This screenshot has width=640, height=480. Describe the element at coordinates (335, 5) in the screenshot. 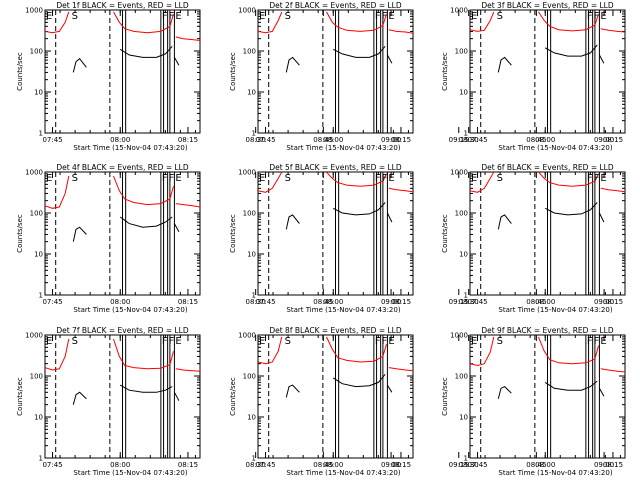

I see `chart-title: Det 2f BLACK = Events, RED = LLD` at that location.